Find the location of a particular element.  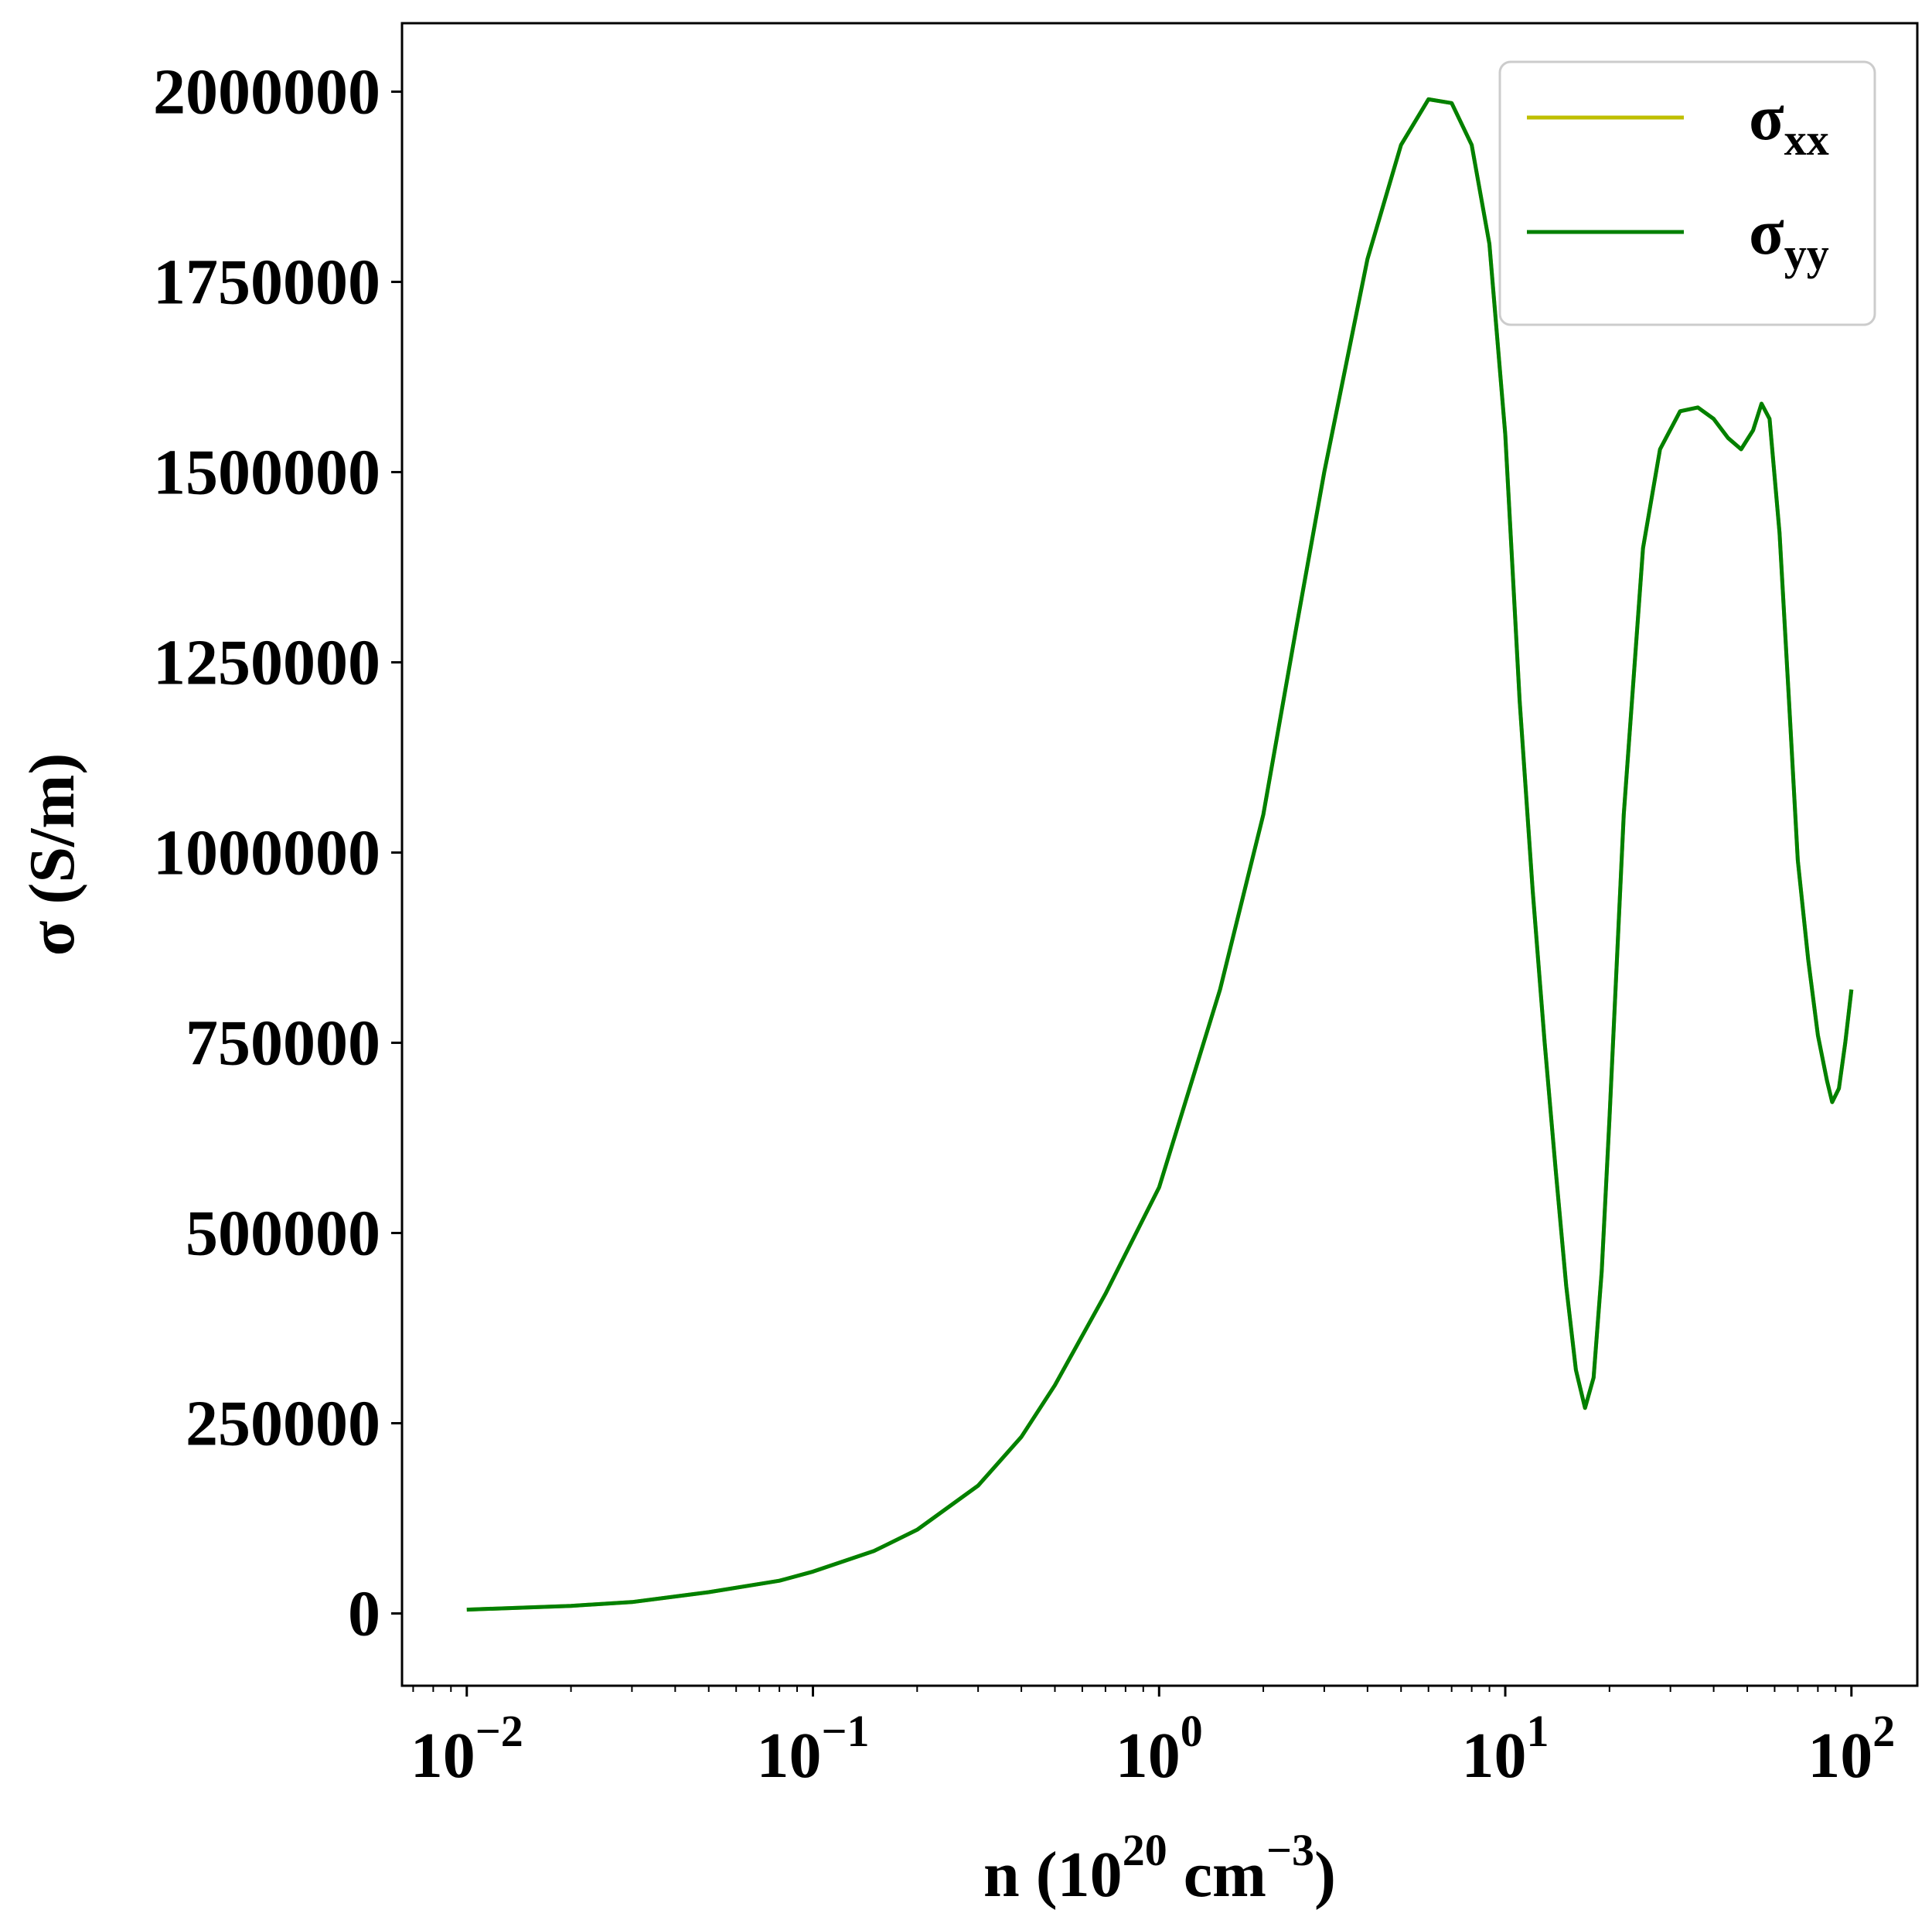

x-axis: 10⁻² 10⁻¹ 10⁰ 10¹ 10² is located at coordinates (1153, 1739).